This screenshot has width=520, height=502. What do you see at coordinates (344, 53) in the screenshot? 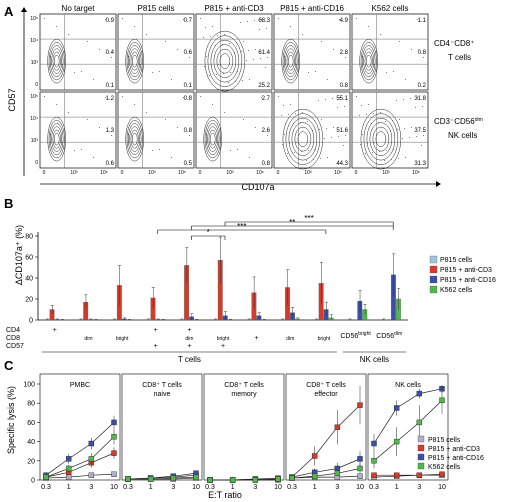
I see `quadrant-value: 2.8` at bounding box center [344, 53].